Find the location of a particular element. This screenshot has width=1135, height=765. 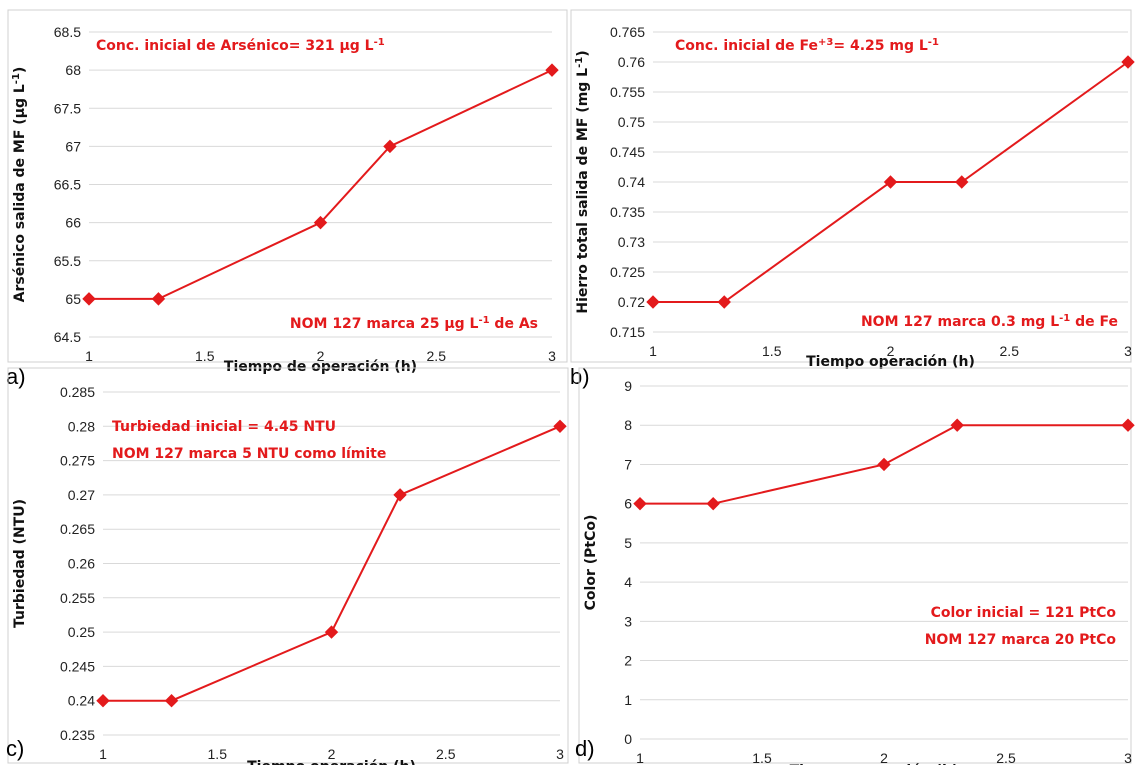

y-tick-label: 67.5 is located at coordinates (67, 108).